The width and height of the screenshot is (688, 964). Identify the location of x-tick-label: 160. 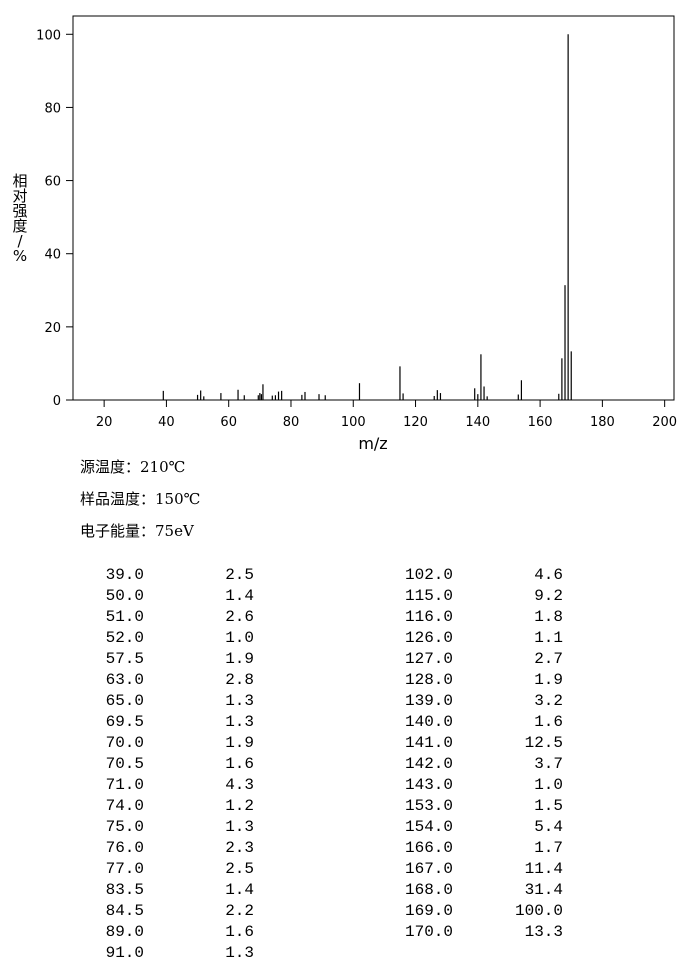
(540, 422).